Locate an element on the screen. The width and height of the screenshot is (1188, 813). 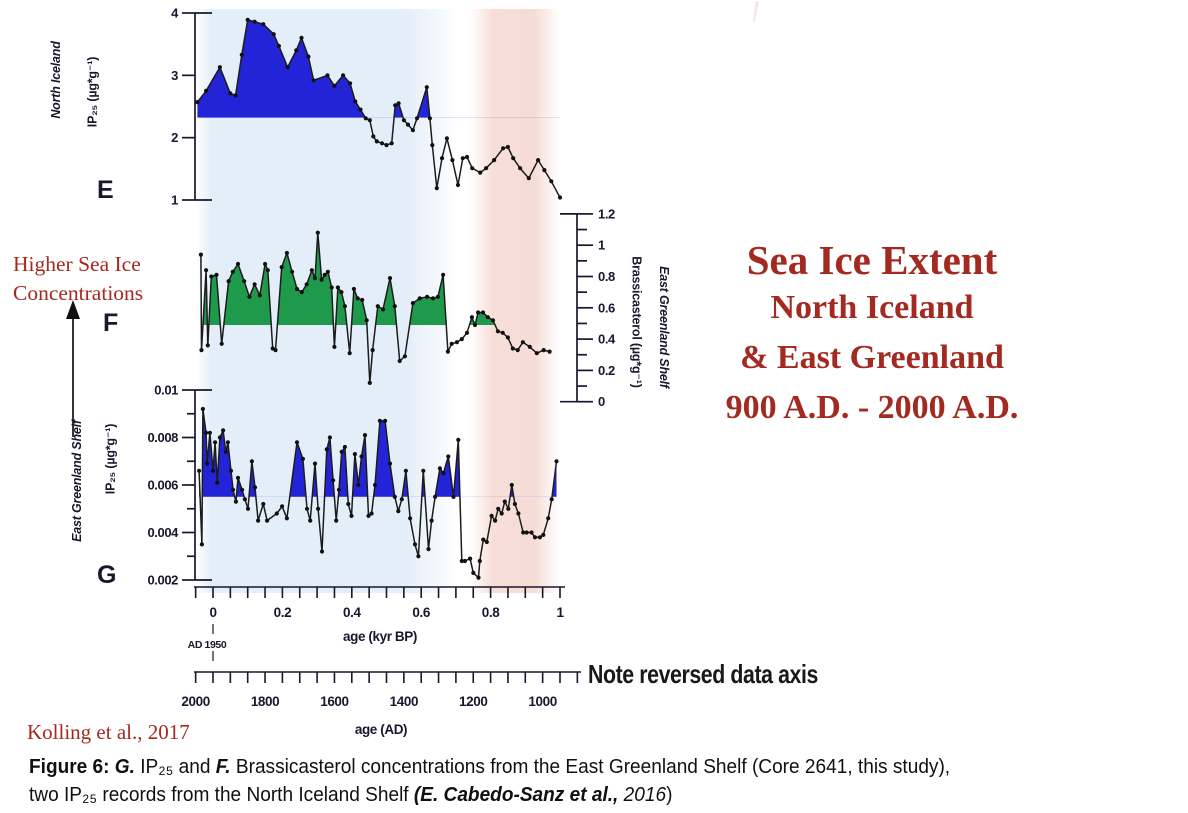
tick-label-x-ad: 2000 is located at coordinates (195, 701).